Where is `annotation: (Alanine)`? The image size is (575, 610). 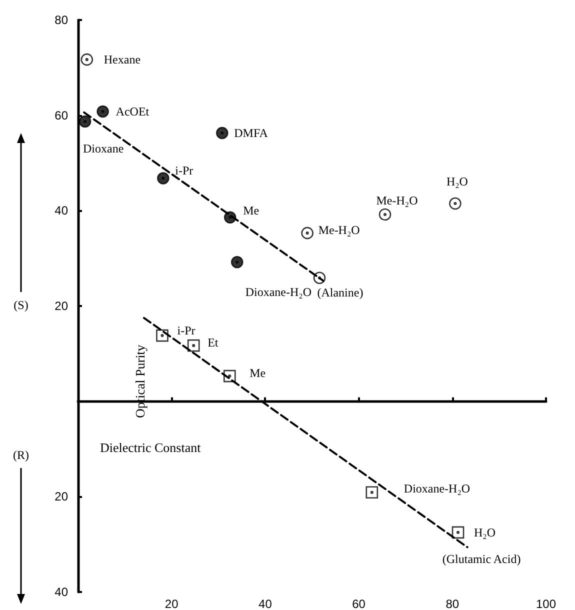
annotation: (Alanine) is located at coordinates (340, 293).